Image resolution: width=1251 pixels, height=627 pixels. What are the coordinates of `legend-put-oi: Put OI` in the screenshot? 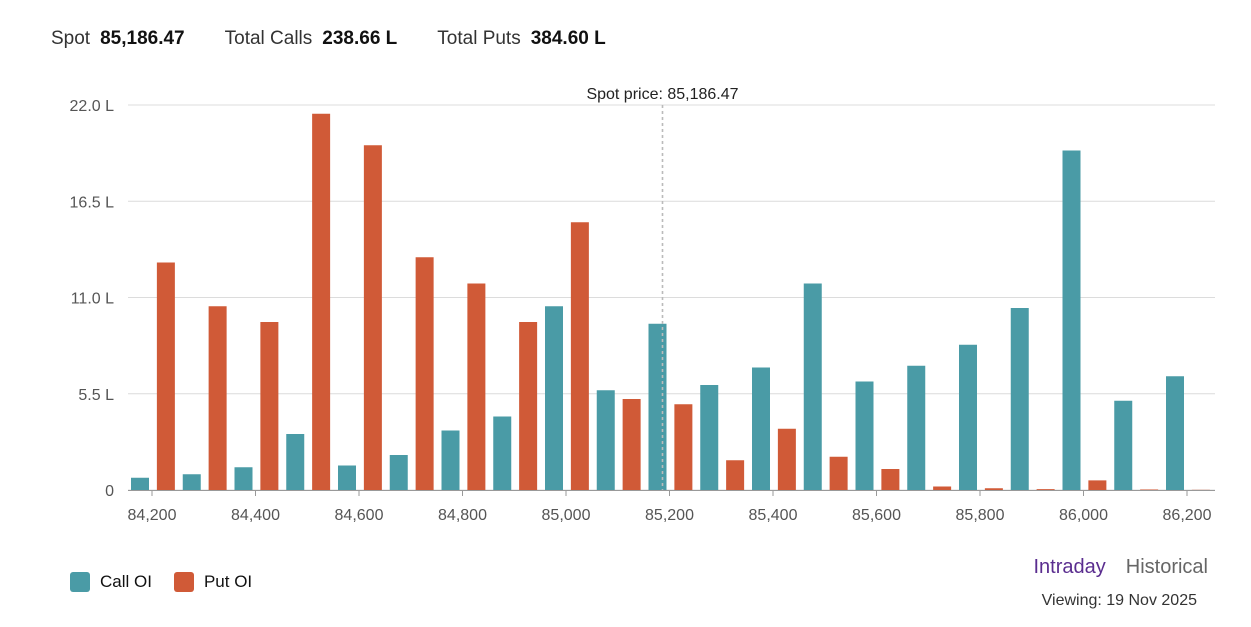 It's located at (213, 582).